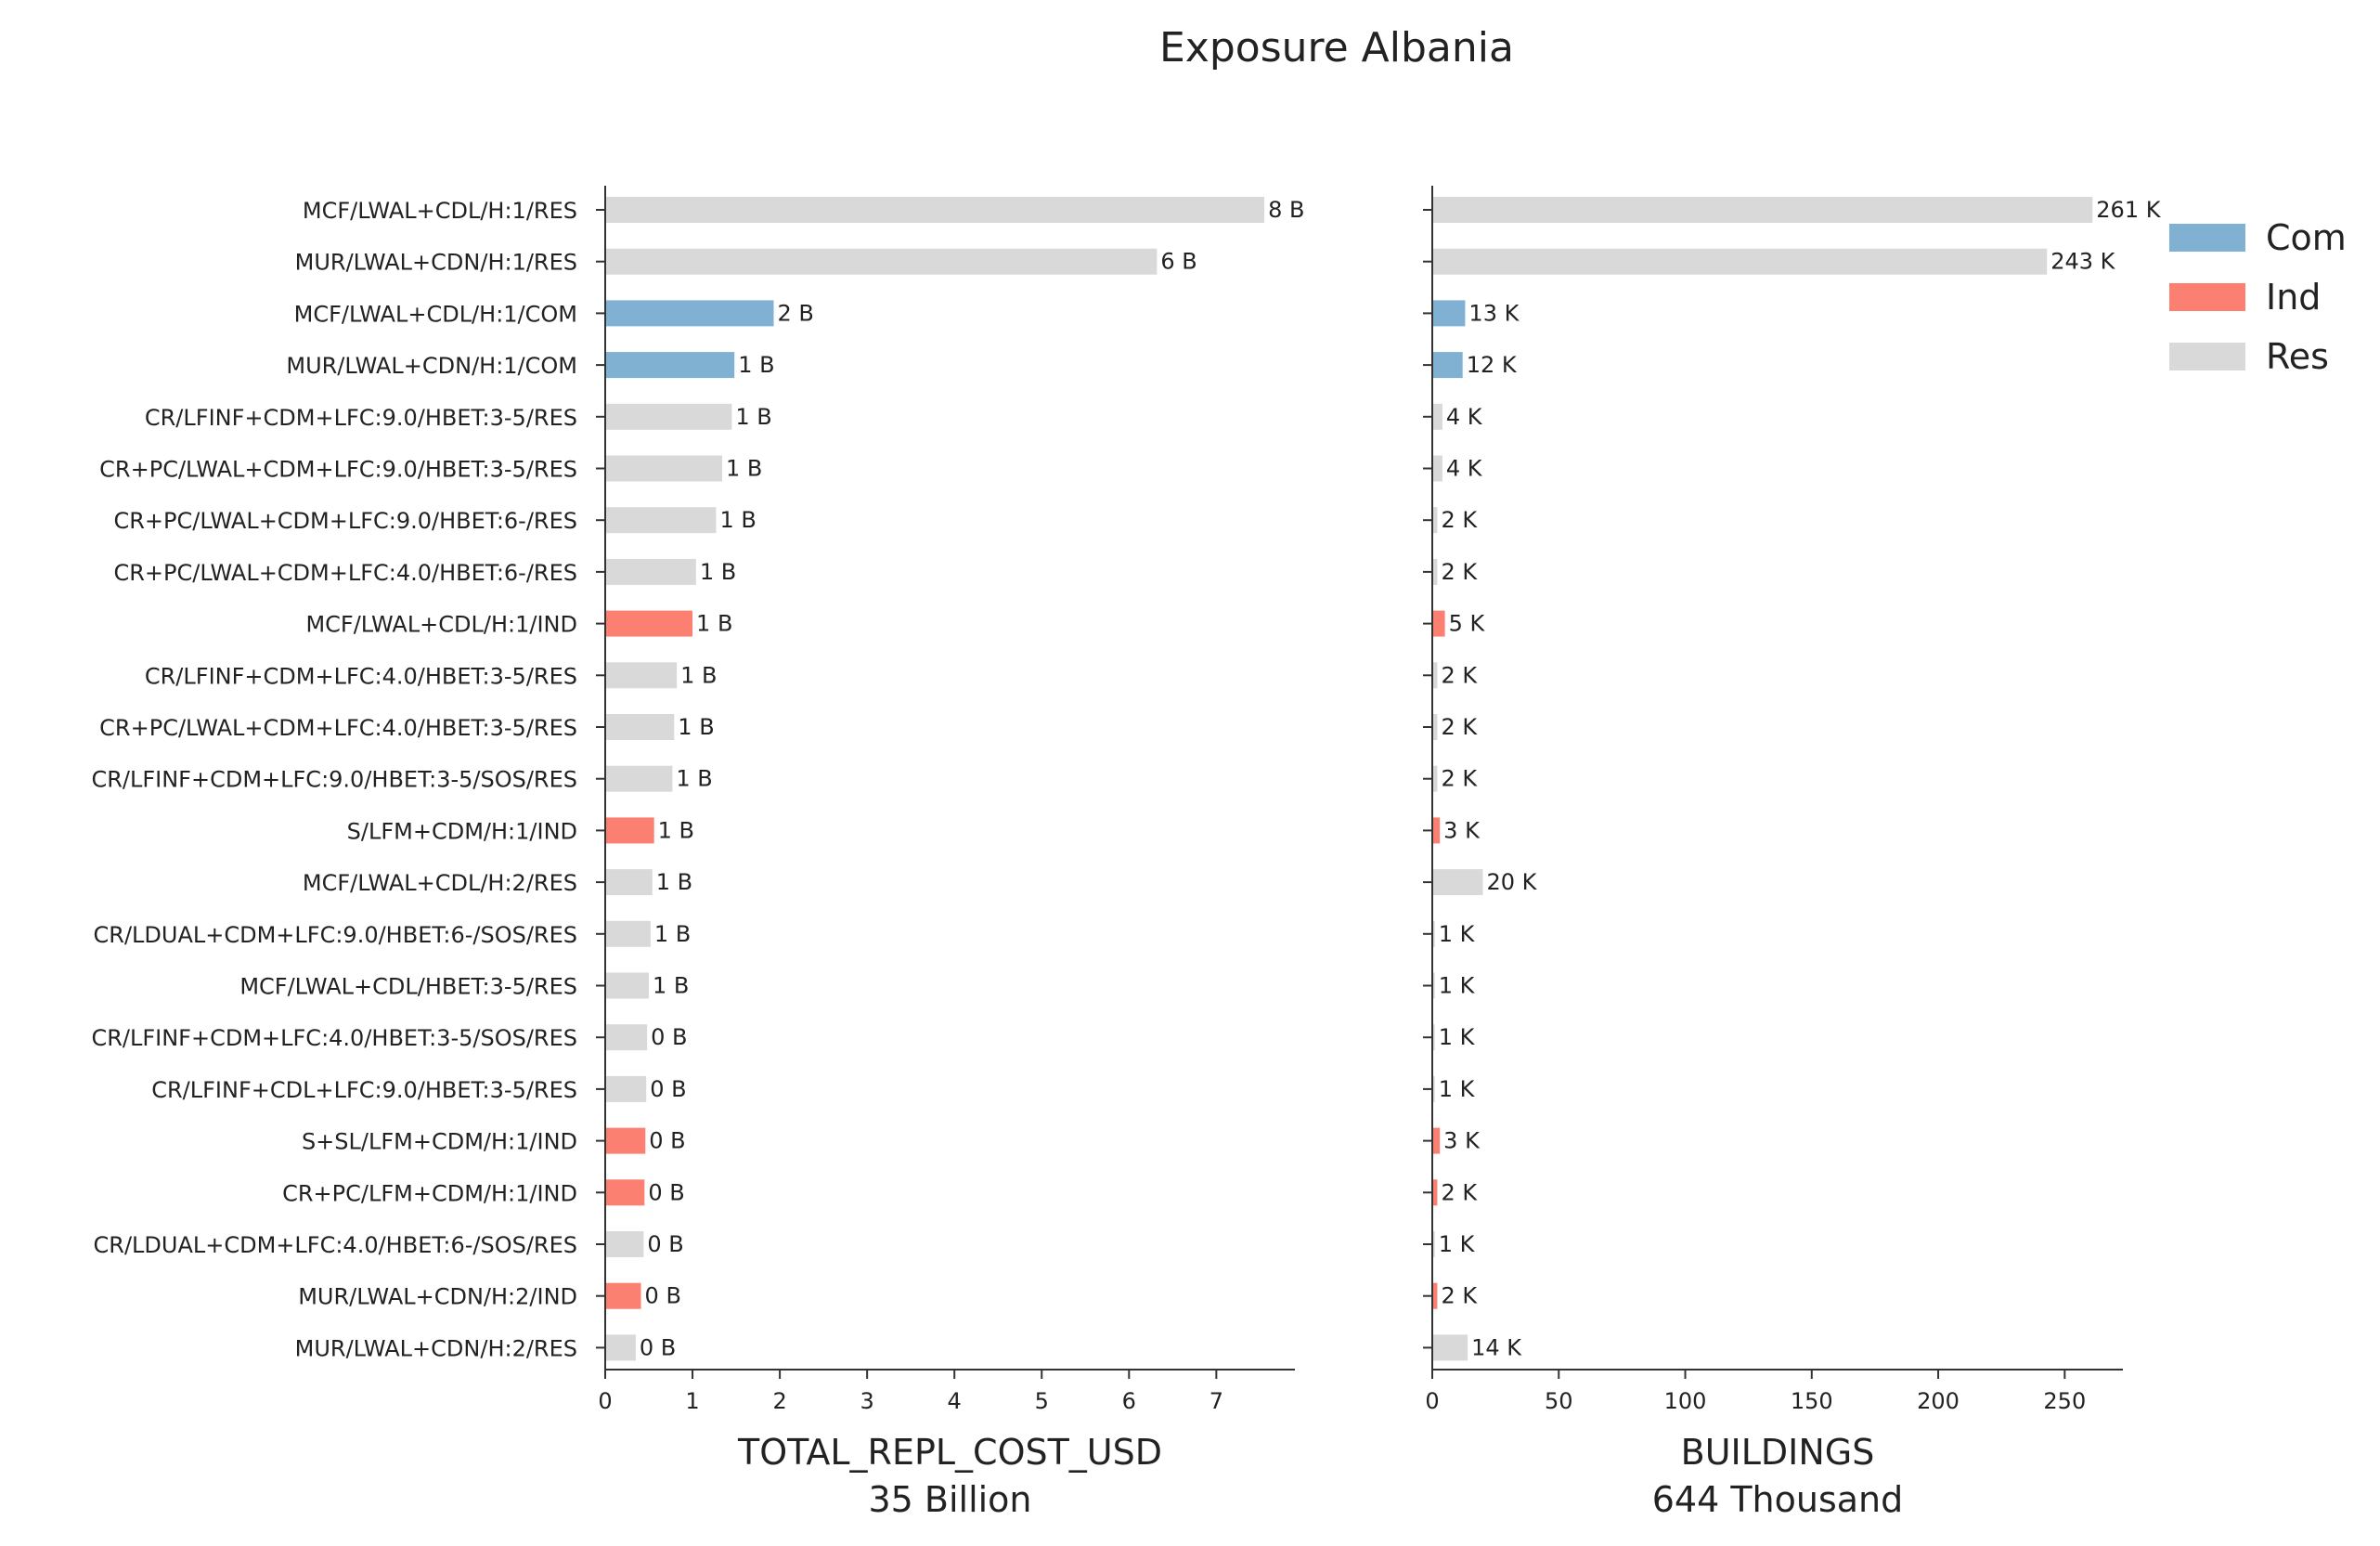 This screenshot has height=1546, width=2380. I want to click on category-label: CR+PC/LWAL+CDM+LFC:9.0/HBET:6-/RES, so click(345, 521).